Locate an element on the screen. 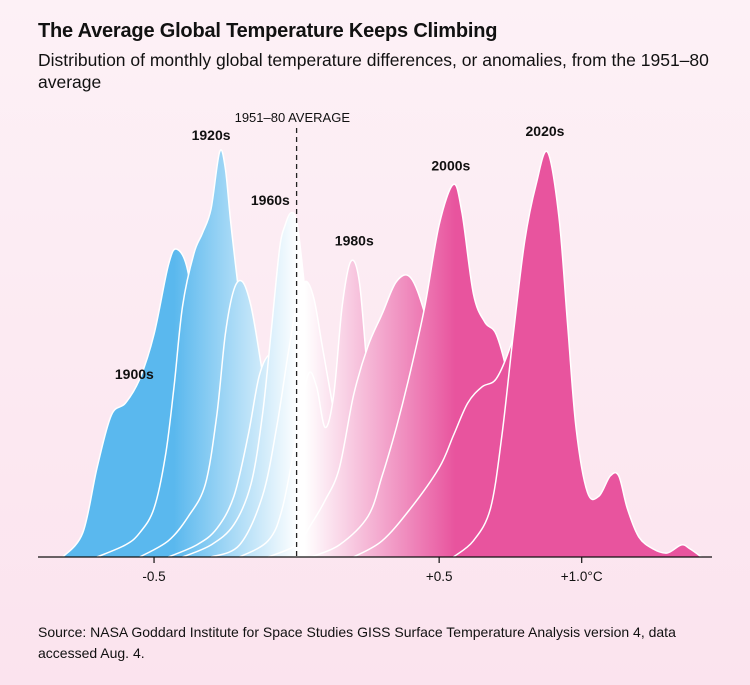 This screenshot has width=750, height=685. label-1980s: 1980s is located at coordinates (354, 240).